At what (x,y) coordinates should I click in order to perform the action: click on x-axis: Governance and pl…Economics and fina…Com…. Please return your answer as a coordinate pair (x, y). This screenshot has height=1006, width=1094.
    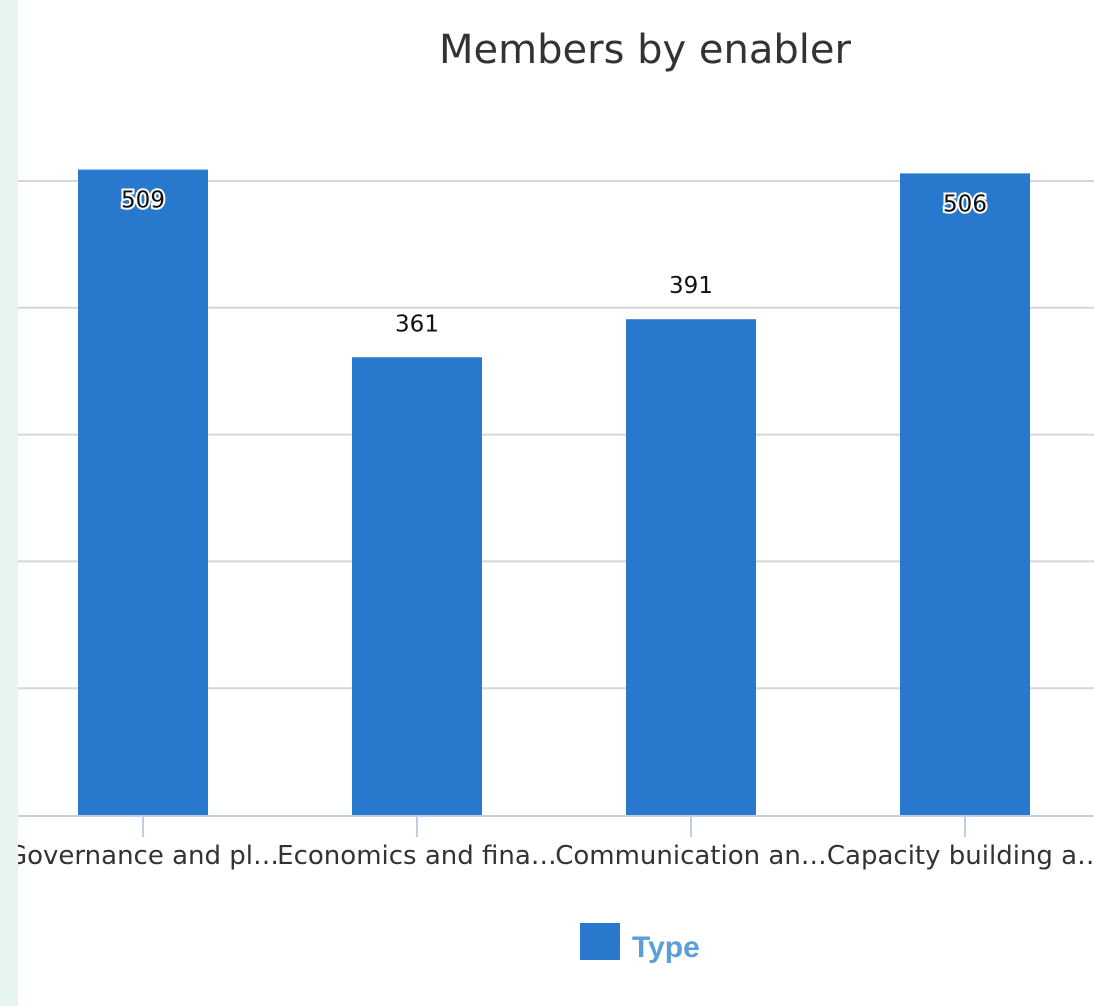
    Looking at the image, I should click on (556, 843).